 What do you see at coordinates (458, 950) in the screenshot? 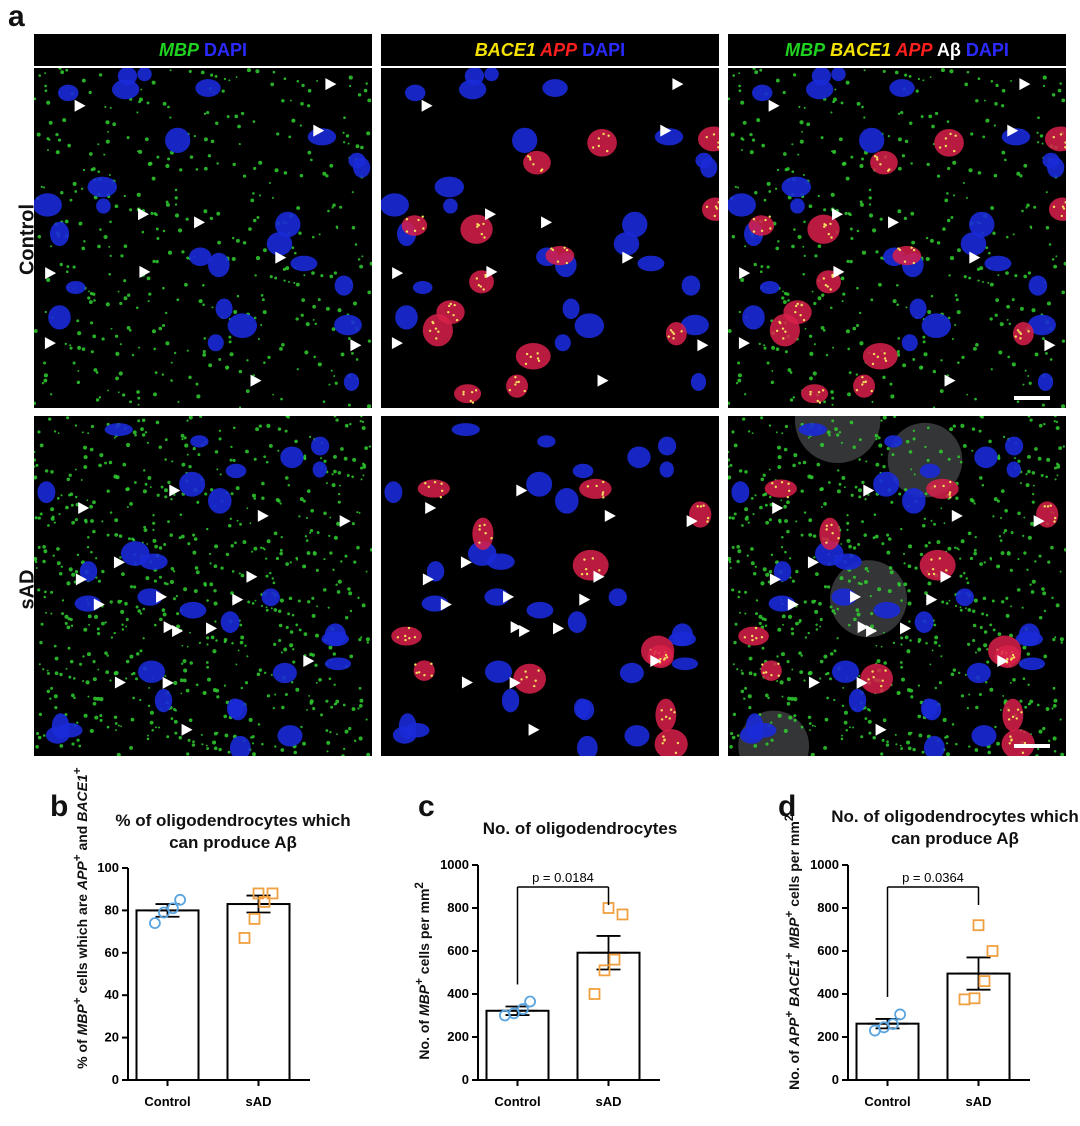
I see `chart-c-ytick-label: 600` at bounding box center [458, 950].